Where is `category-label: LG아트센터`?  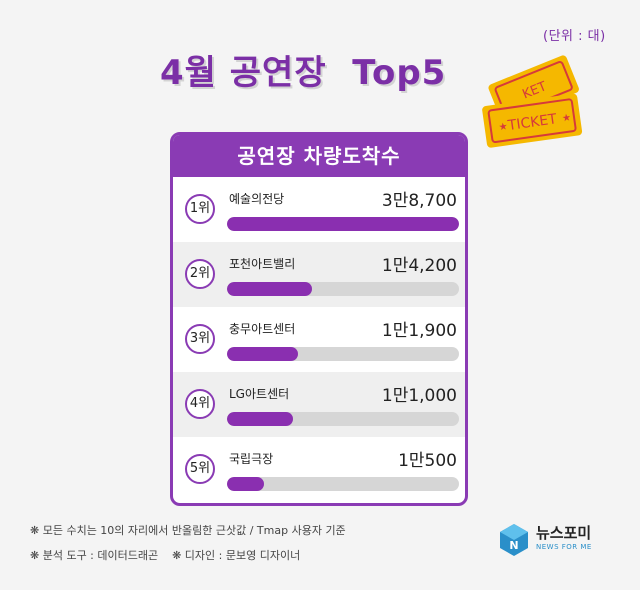
category-label: LG아트센터 is located at coordinates (259, 394).